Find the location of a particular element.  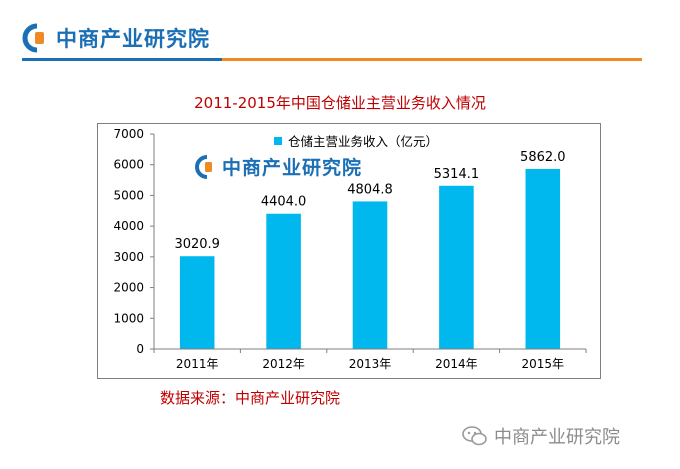

y-tick-label: 1000 is located at coordinates (128, 318).